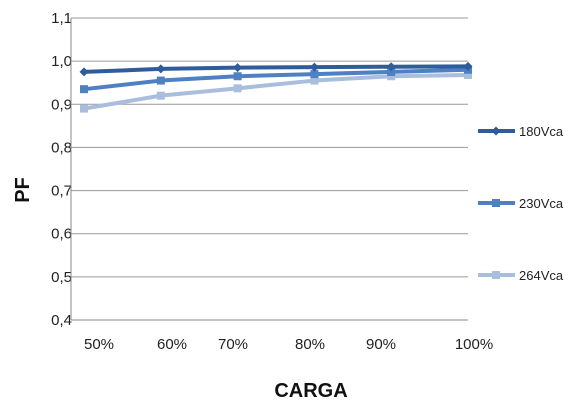 The height and width of the screenshot is (403, 575). Describe the element at coordinates (541, 203) in the screenshot. I see `legend-label: 230Vca` at that location.